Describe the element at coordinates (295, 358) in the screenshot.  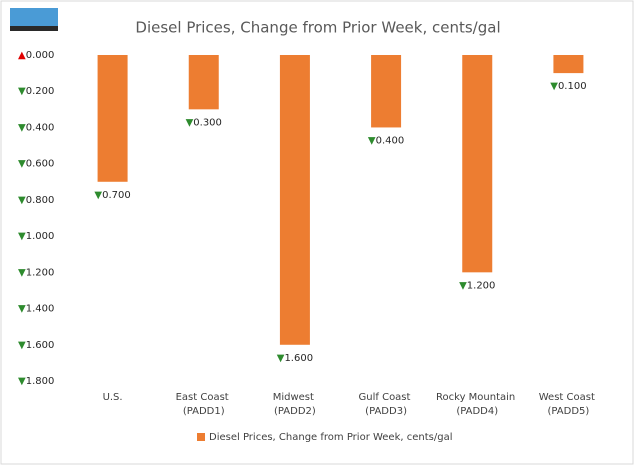
I see `data-label: ▼1.600` at that location.